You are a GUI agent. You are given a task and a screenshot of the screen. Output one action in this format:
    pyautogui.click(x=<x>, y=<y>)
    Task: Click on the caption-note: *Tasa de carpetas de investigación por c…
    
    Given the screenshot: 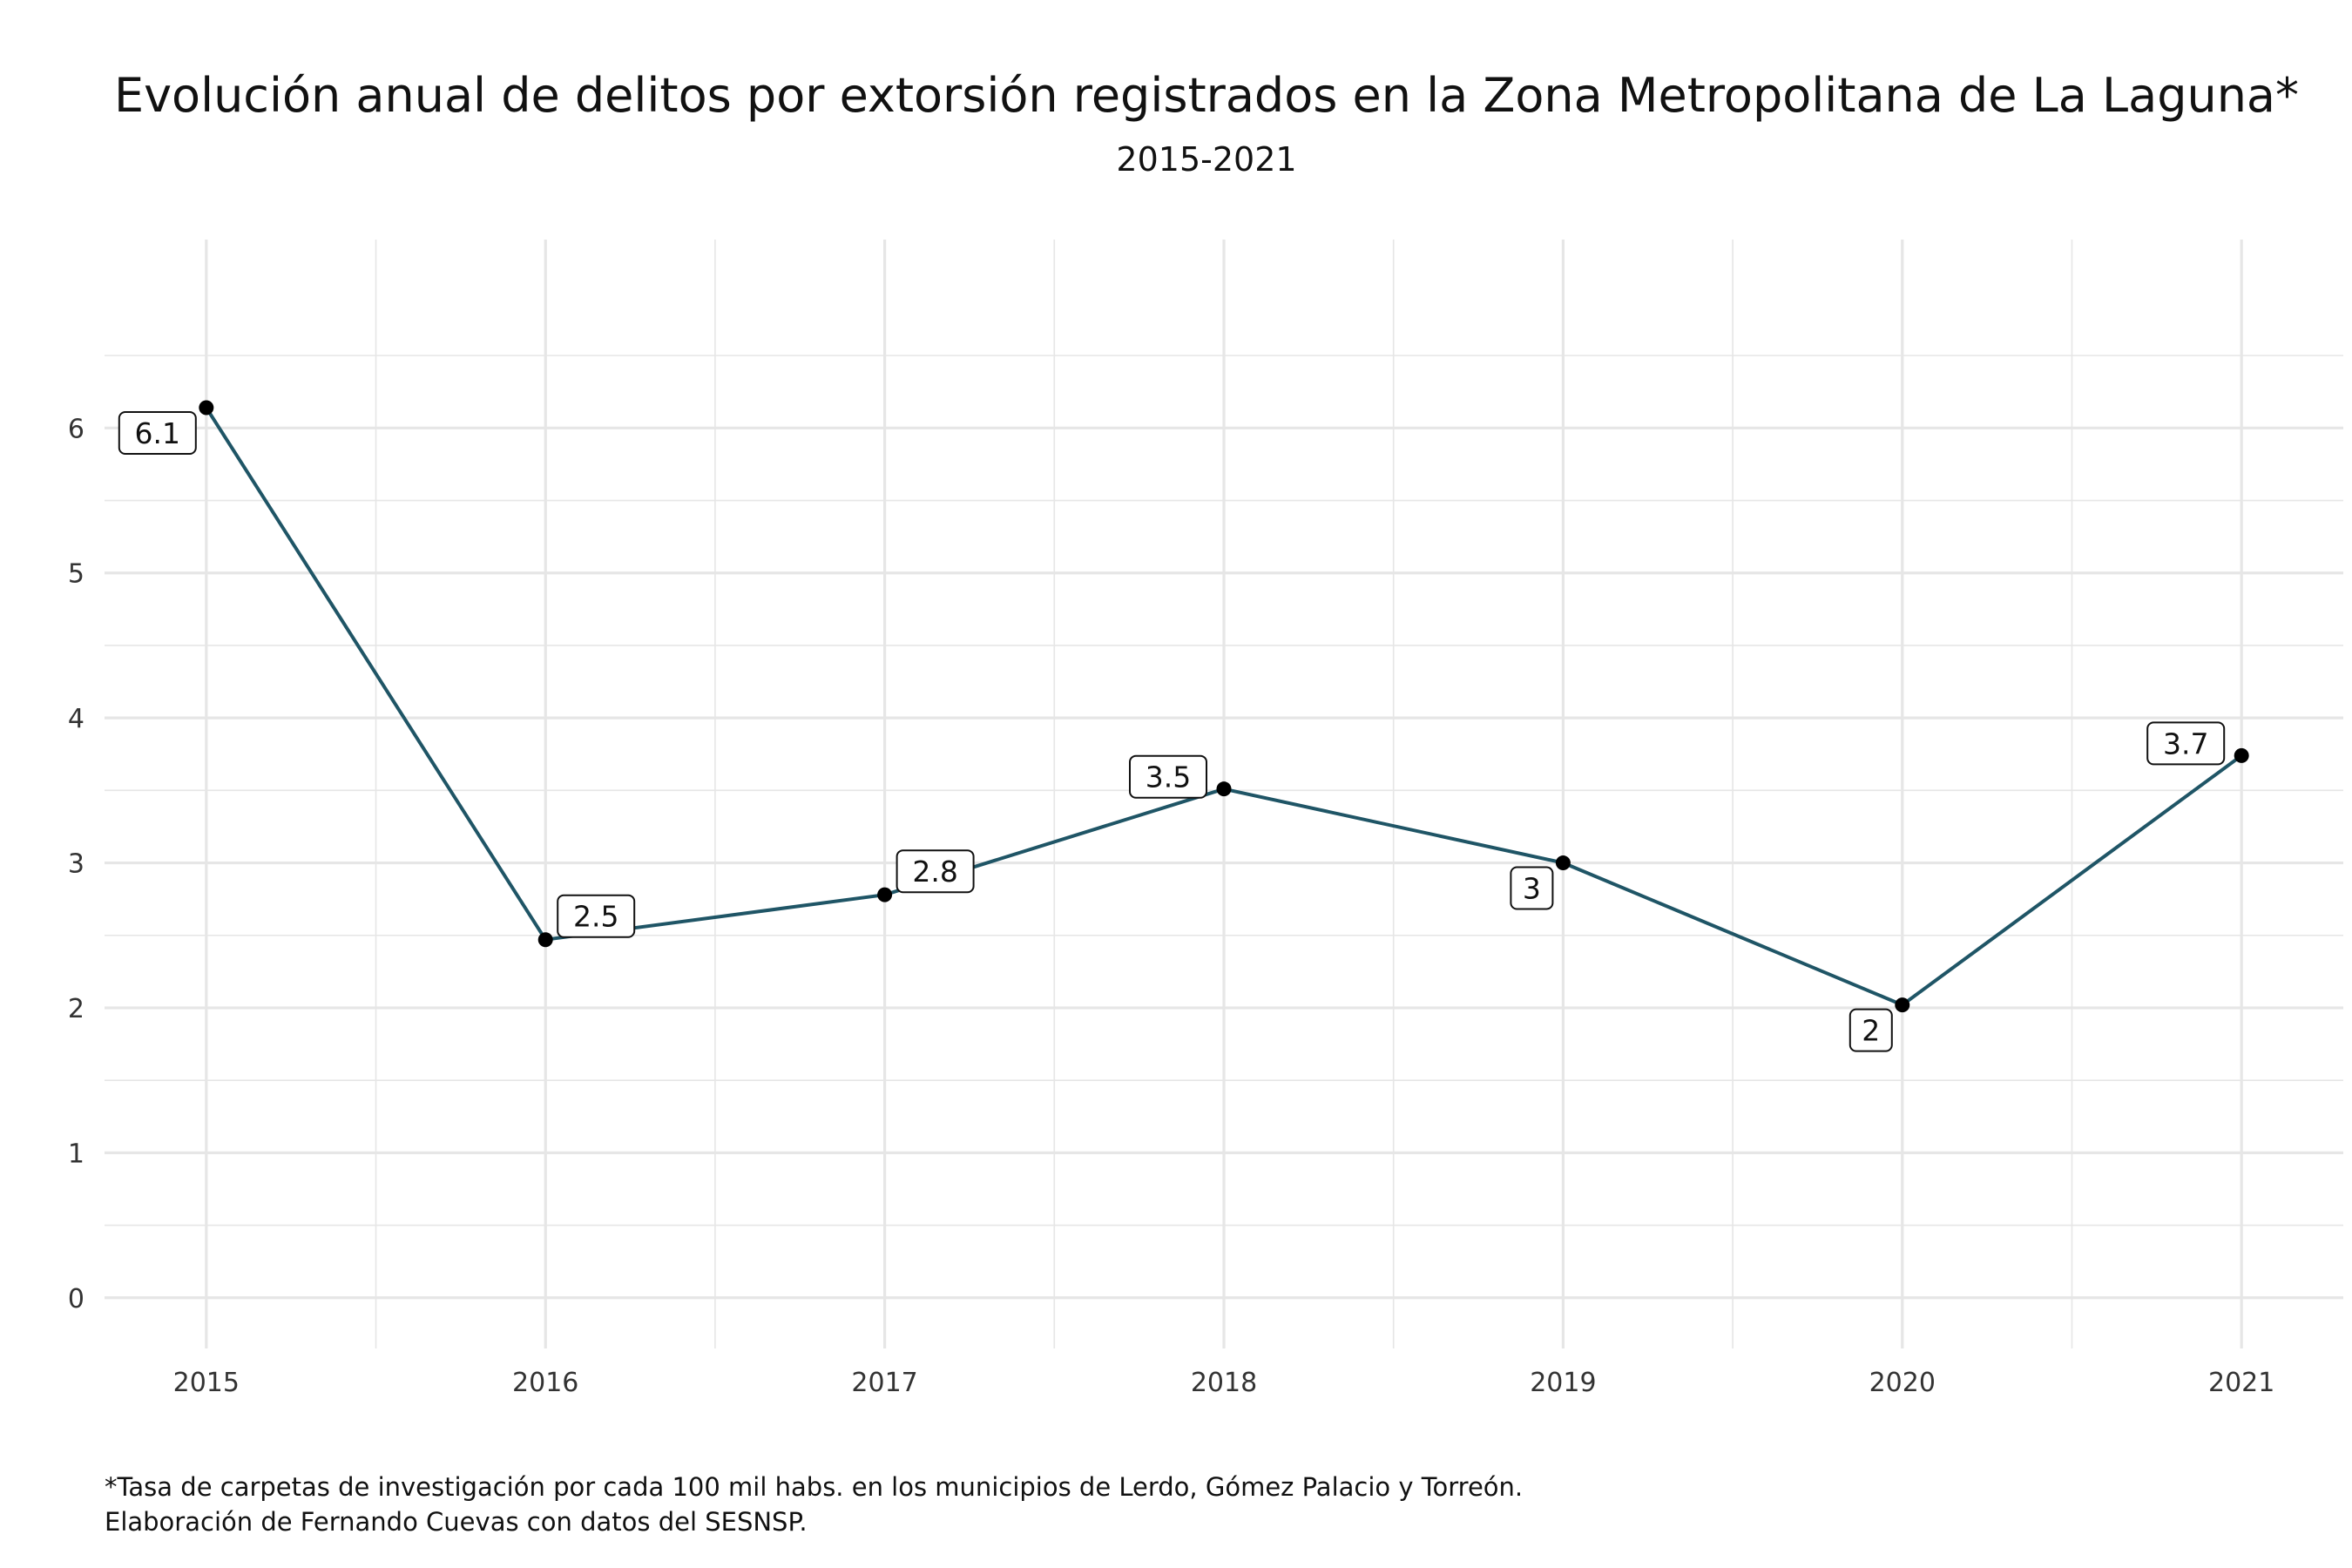 What is the action you would take?
    pyautogui.click(x=814, y=1487)
    